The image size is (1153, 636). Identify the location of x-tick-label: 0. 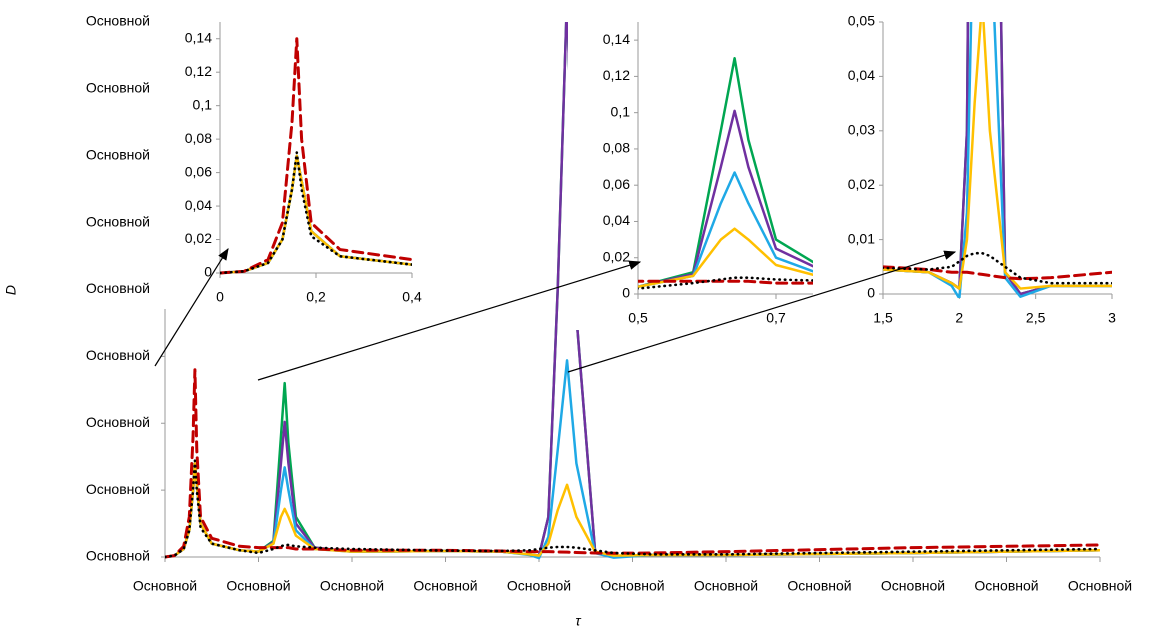
(220, 297).